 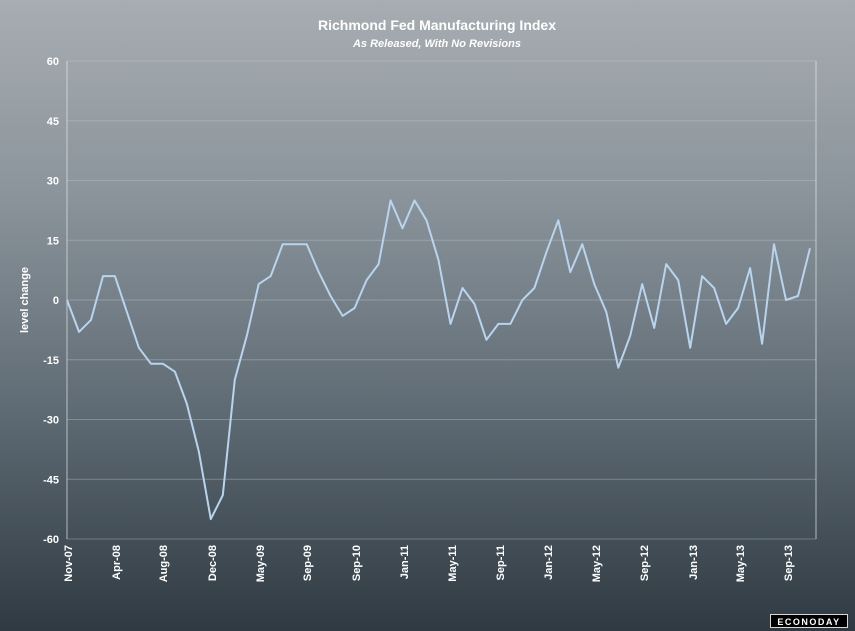 What do you see at coordinates (405, 562) in the screenshot?
I see `x-tick-label: Jan-11` at bounding box center [405, 562].